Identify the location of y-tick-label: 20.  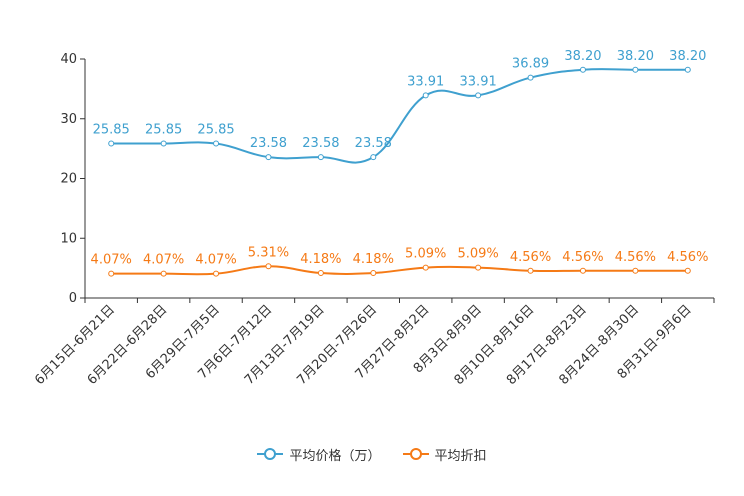
(68, 179).